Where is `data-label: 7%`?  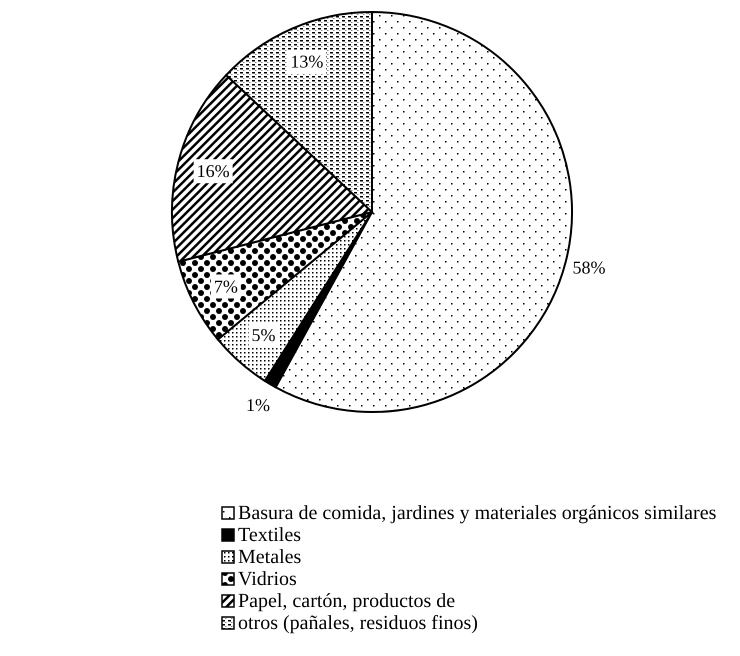 data-label: 7% is located at coordinates (226, 286).